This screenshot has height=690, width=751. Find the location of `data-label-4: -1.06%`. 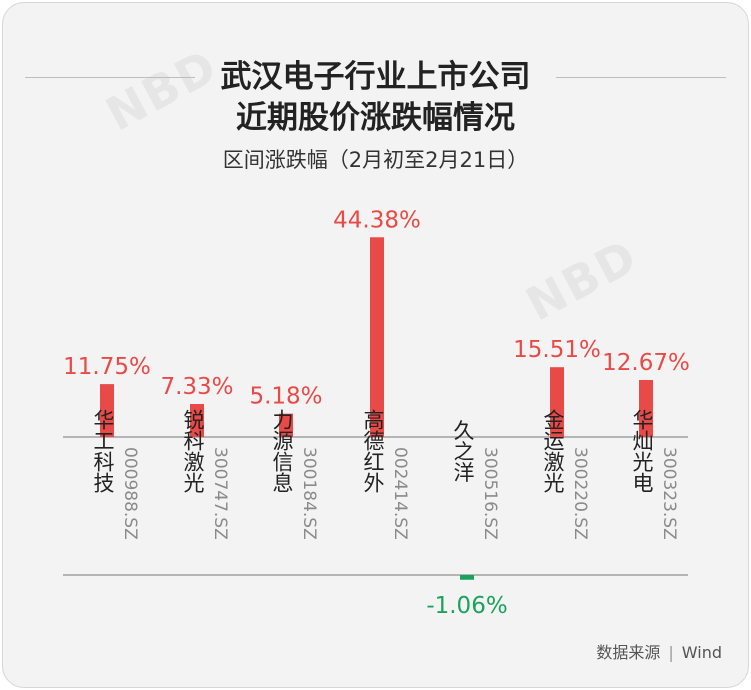

data-label-4: -1.06% is located at coordinates (466, 606).